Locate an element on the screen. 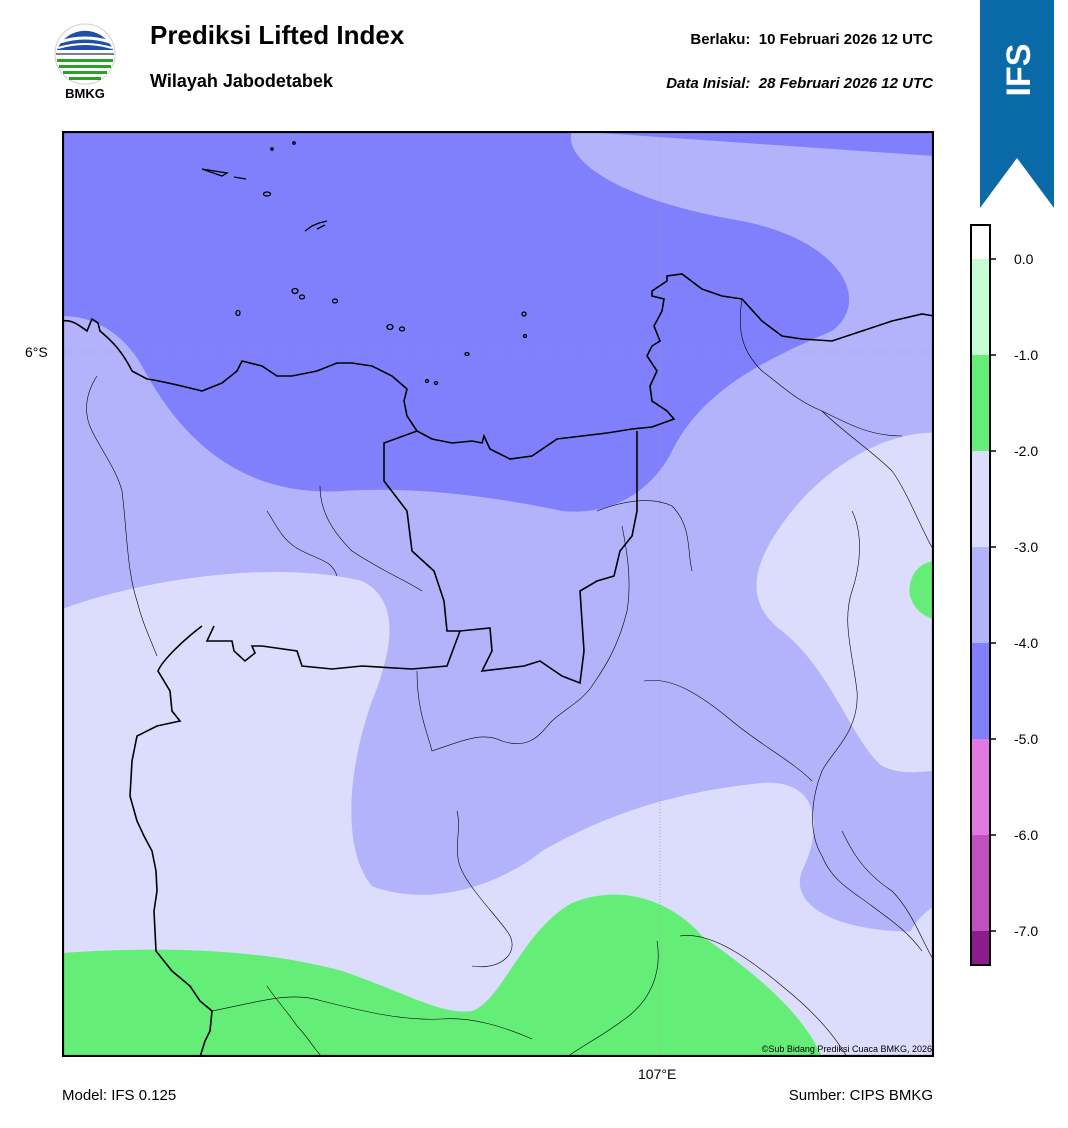 The width and height of the screenshot is (1068, 1128). ribbon-label: IFS is located at coordinates (1019, 70).